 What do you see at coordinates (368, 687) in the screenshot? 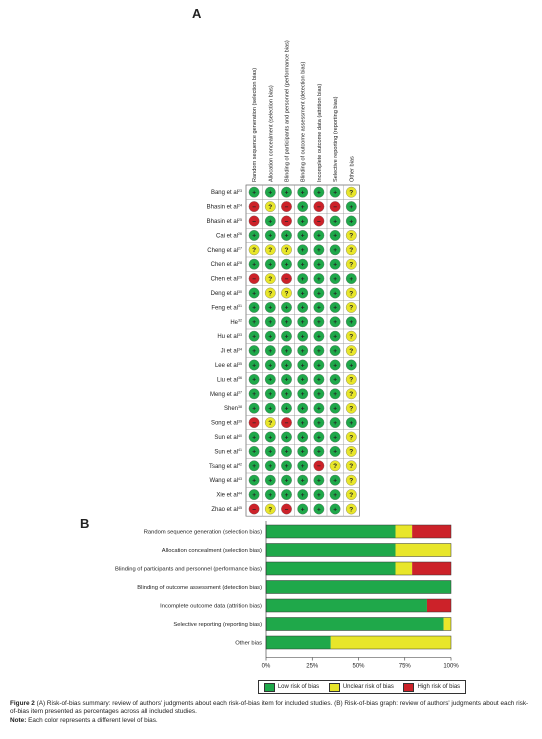
I see `legend-unclear-label: Unclear risk of bias` at bounding box center [368, 687].